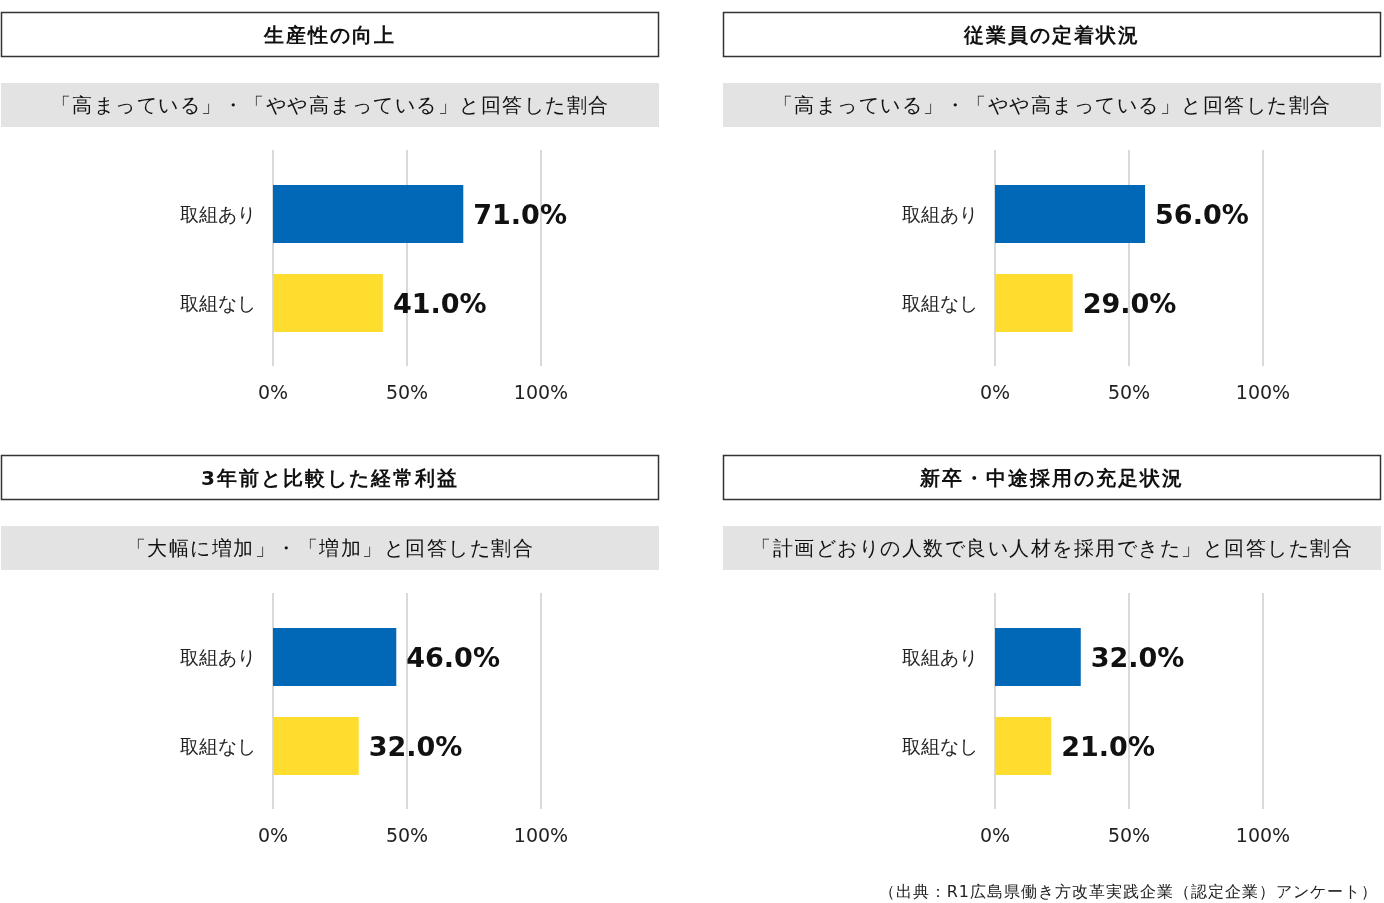 This screenshot has height=903, width=1384. What do you see at coordinates (1052, 548) in the screenshot?
I see `chart-subtitle: 「計画どおりの人数で良い人材を採用できた」と回答した割合` at bounding box center [1052, 548].